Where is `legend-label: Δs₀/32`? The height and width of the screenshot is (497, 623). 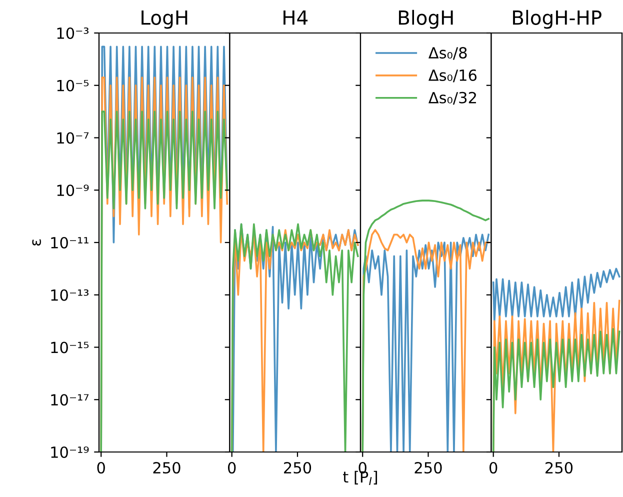
legend-label: Δs₀/32 is located at coordinates (452, 98).